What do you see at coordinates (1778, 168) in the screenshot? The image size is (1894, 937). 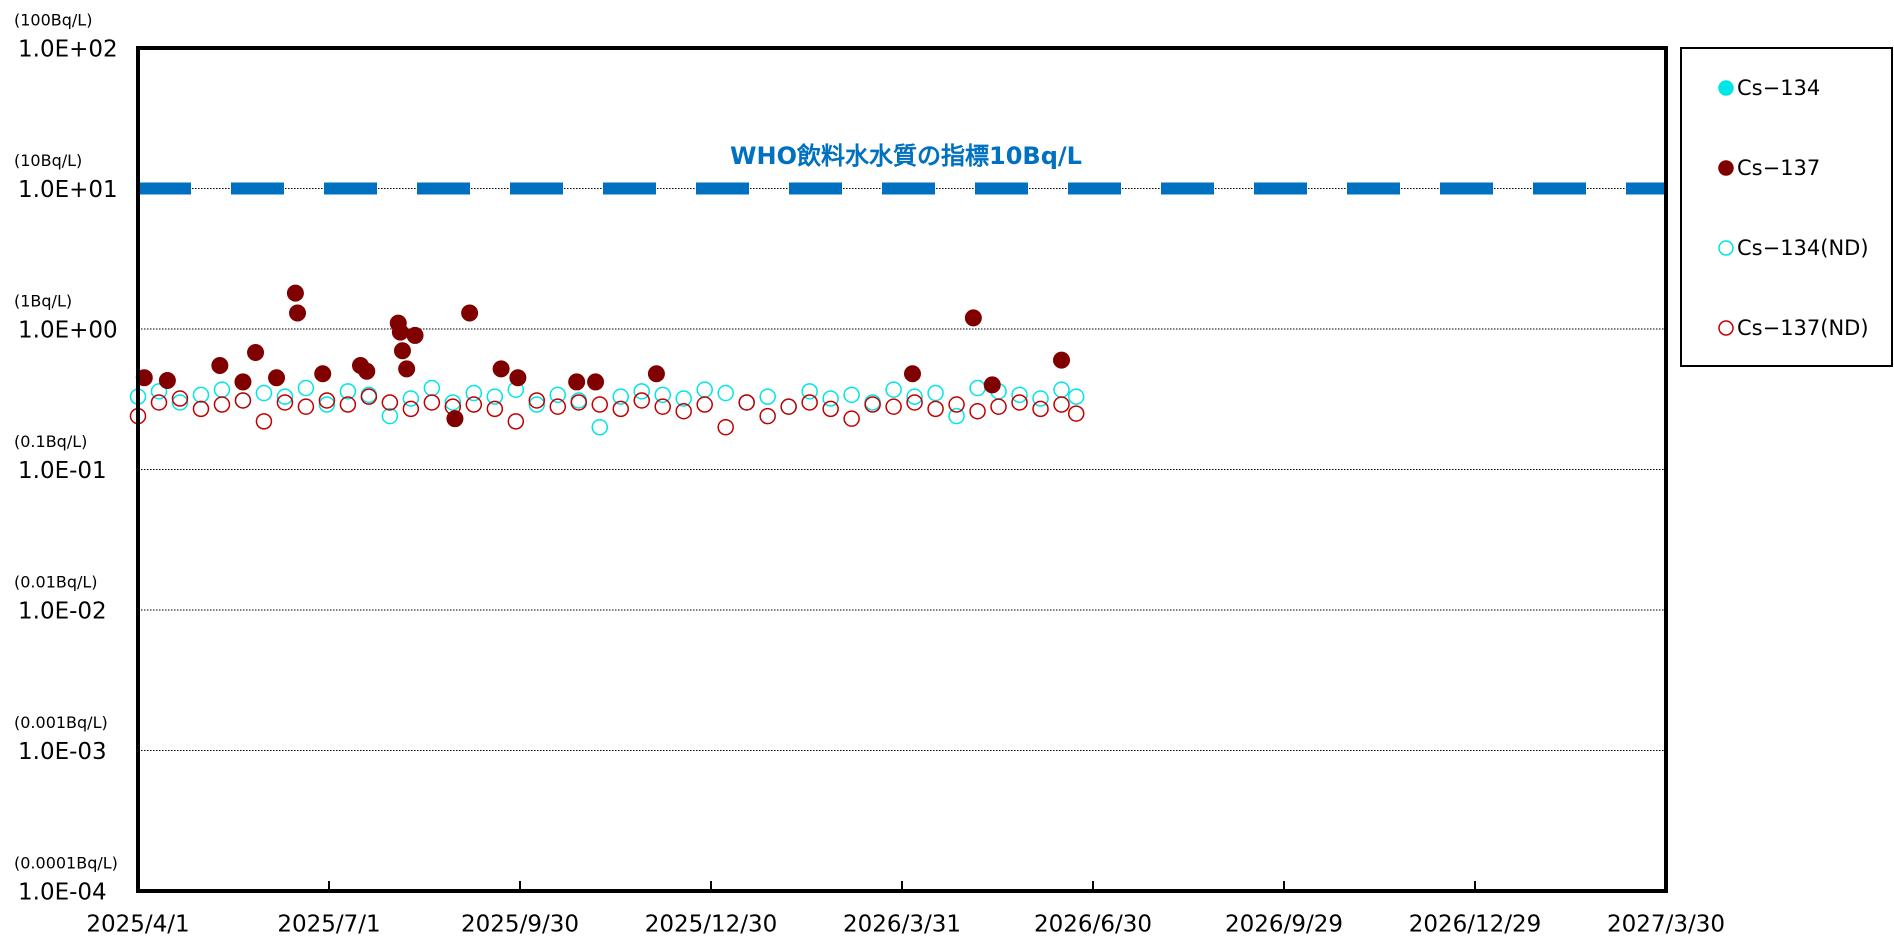 I see `legend-label: Cs−137` at bounding box center [1778, 168].